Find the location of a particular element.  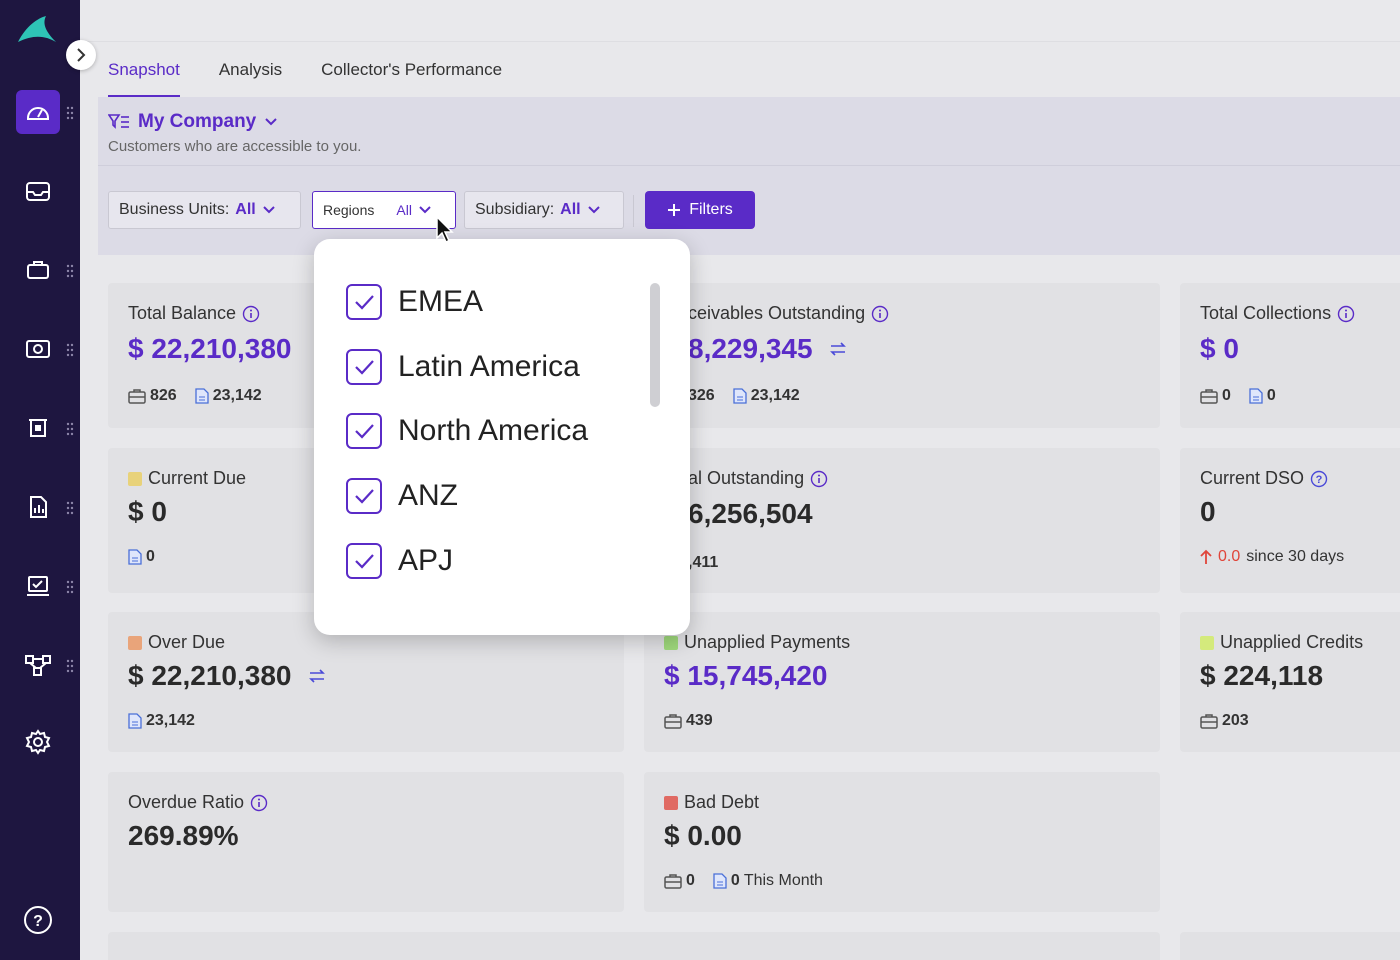

region-option-latin-america: Latin America is located at coordinates (463, 367).